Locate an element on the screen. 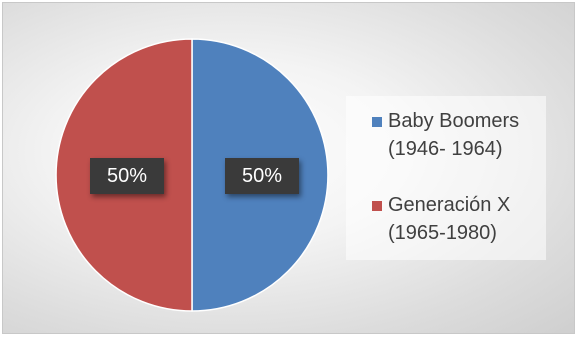 This screenshot has width=579, height=338. legend-label-baby-boomers-line2: (1946- 1964) is located at coordinates (445, 149).